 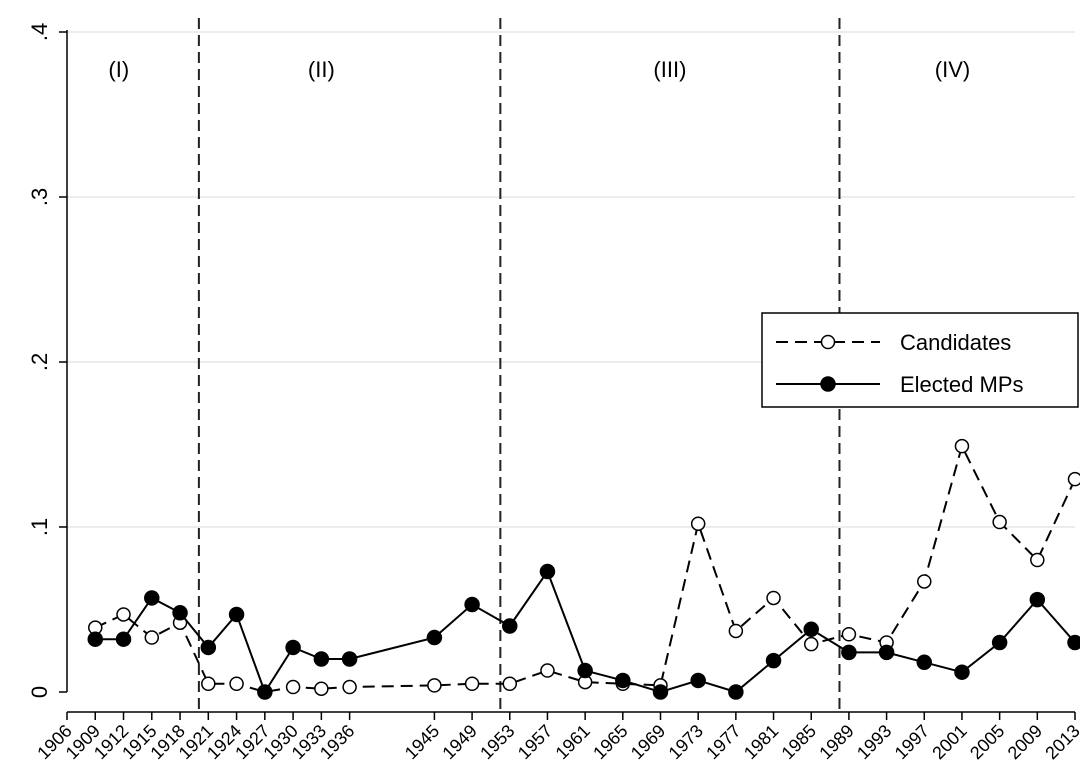 I want to click on x-tick-label: 1973, so click(x=686, y=742).